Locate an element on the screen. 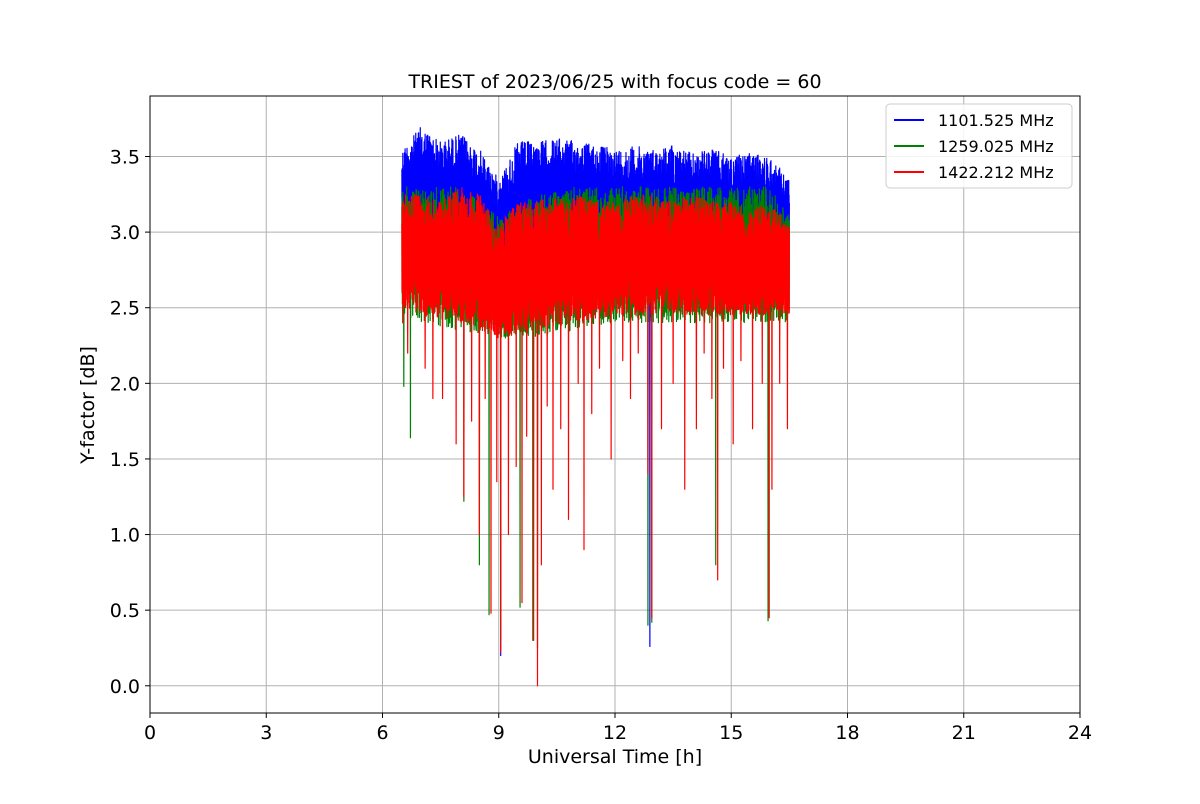 This screenshot has height=804, width=1200. x-tick-label: 6 is located at coordinates (382, 733).